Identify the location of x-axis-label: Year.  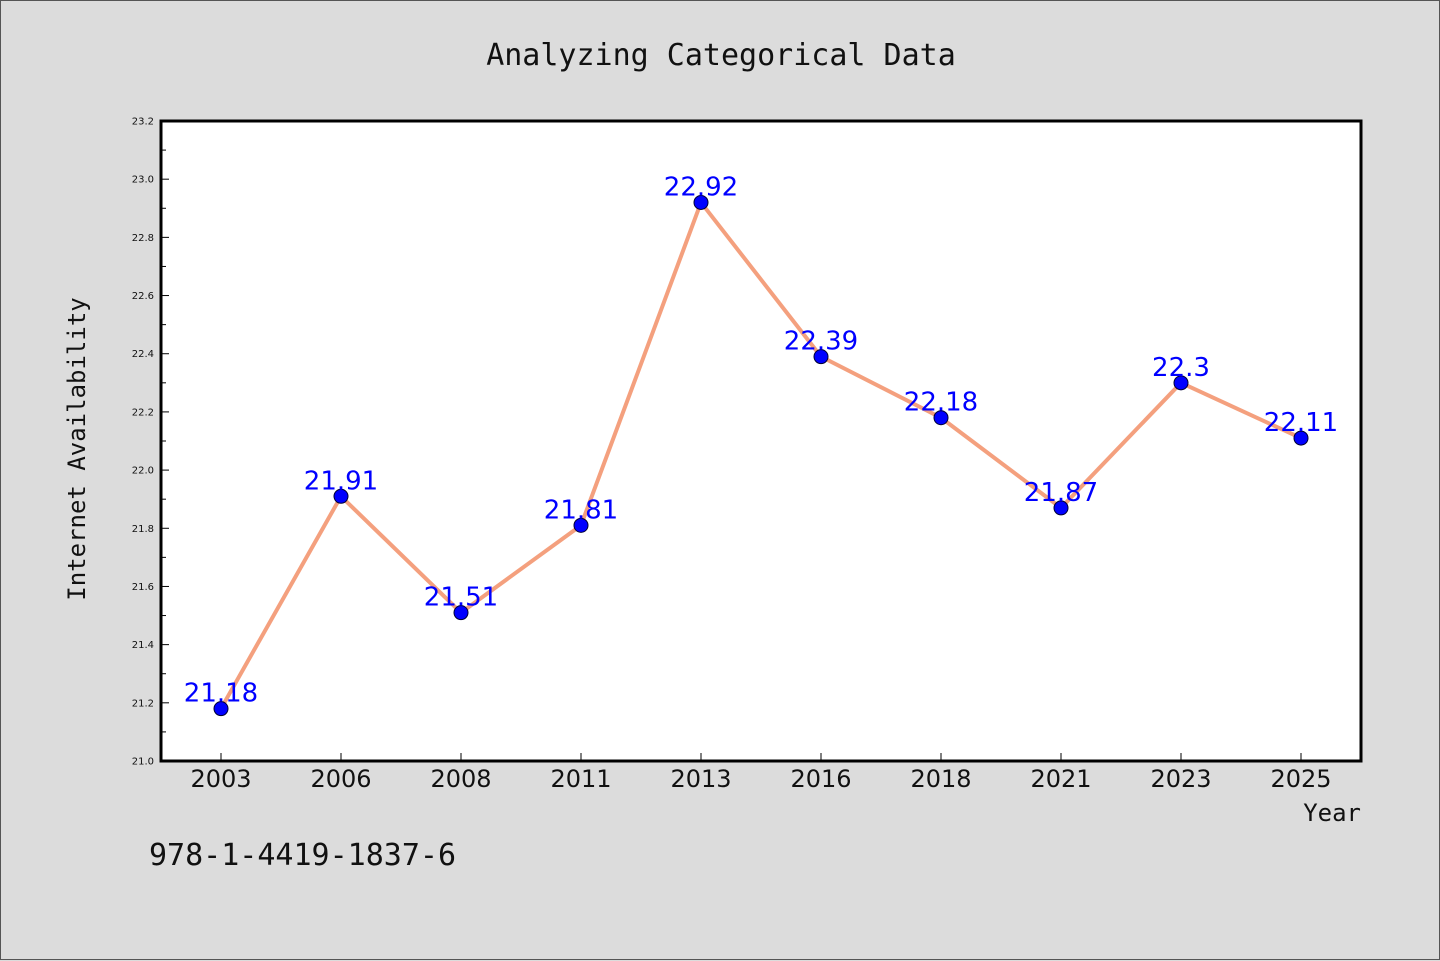
(1332, 813).